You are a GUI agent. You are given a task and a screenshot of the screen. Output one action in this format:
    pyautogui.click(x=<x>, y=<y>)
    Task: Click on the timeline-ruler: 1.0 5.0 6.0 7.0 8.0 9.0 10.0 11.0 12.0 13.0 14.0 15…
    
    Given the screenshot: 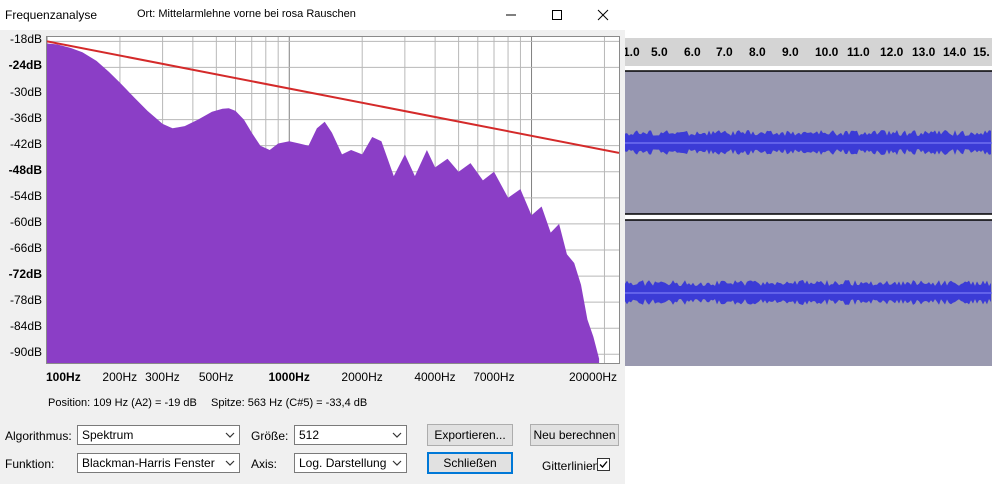 What is the action you would take?
    pyautogui.click(x=808, y=52)
    